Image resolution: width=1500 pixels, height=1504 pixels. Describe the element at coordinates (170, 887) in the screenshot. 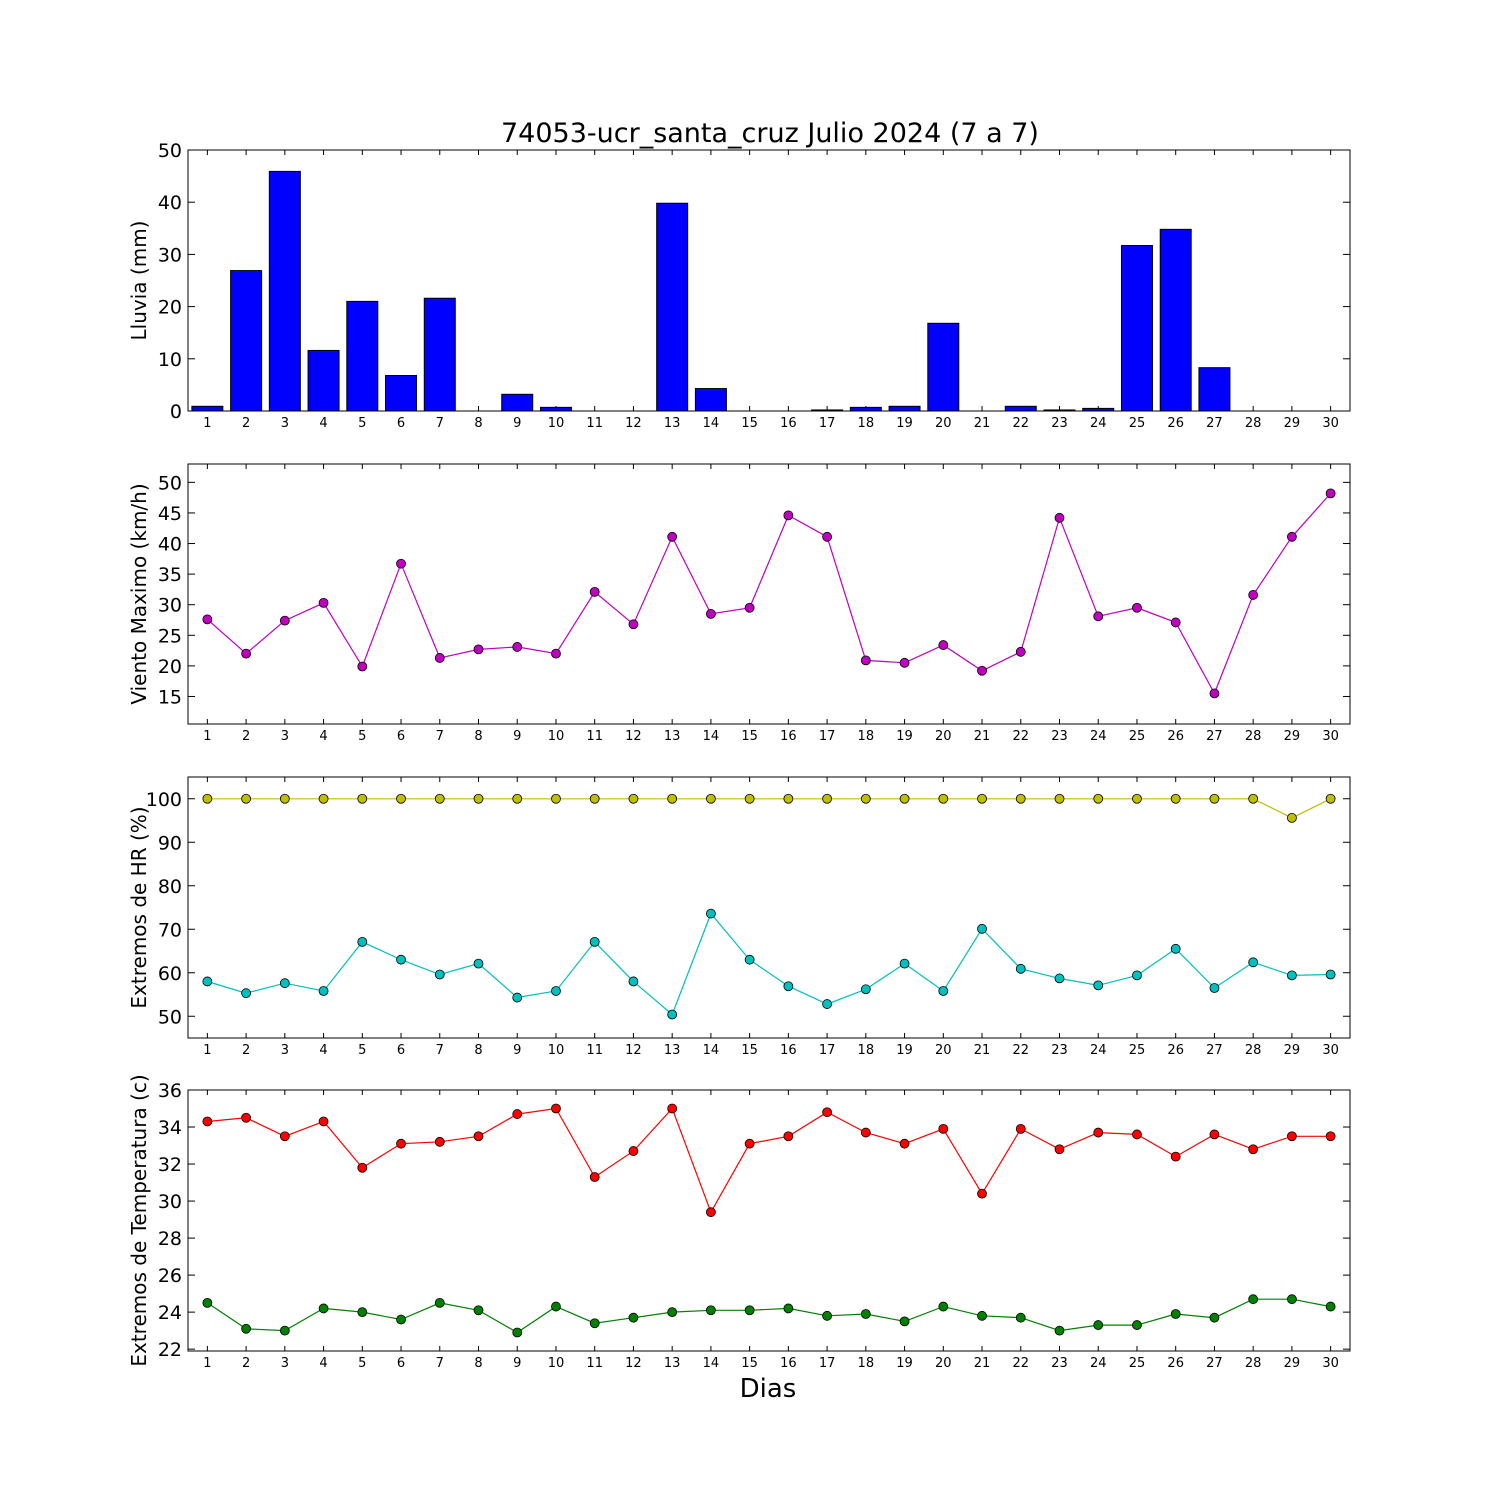

I see `y-tick-label: 80` at that location.